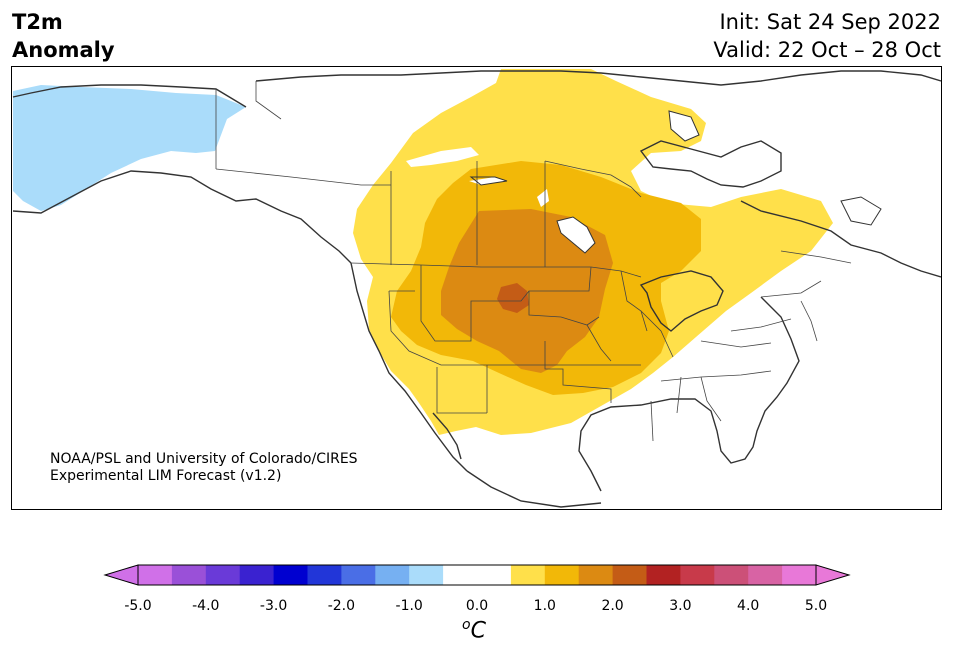 The height and width of the screenshot is (656, 953). Describe the element at coordinates (748, 606) in the screenshot. I see `colorbar-tick-label: 4.0` at that location.